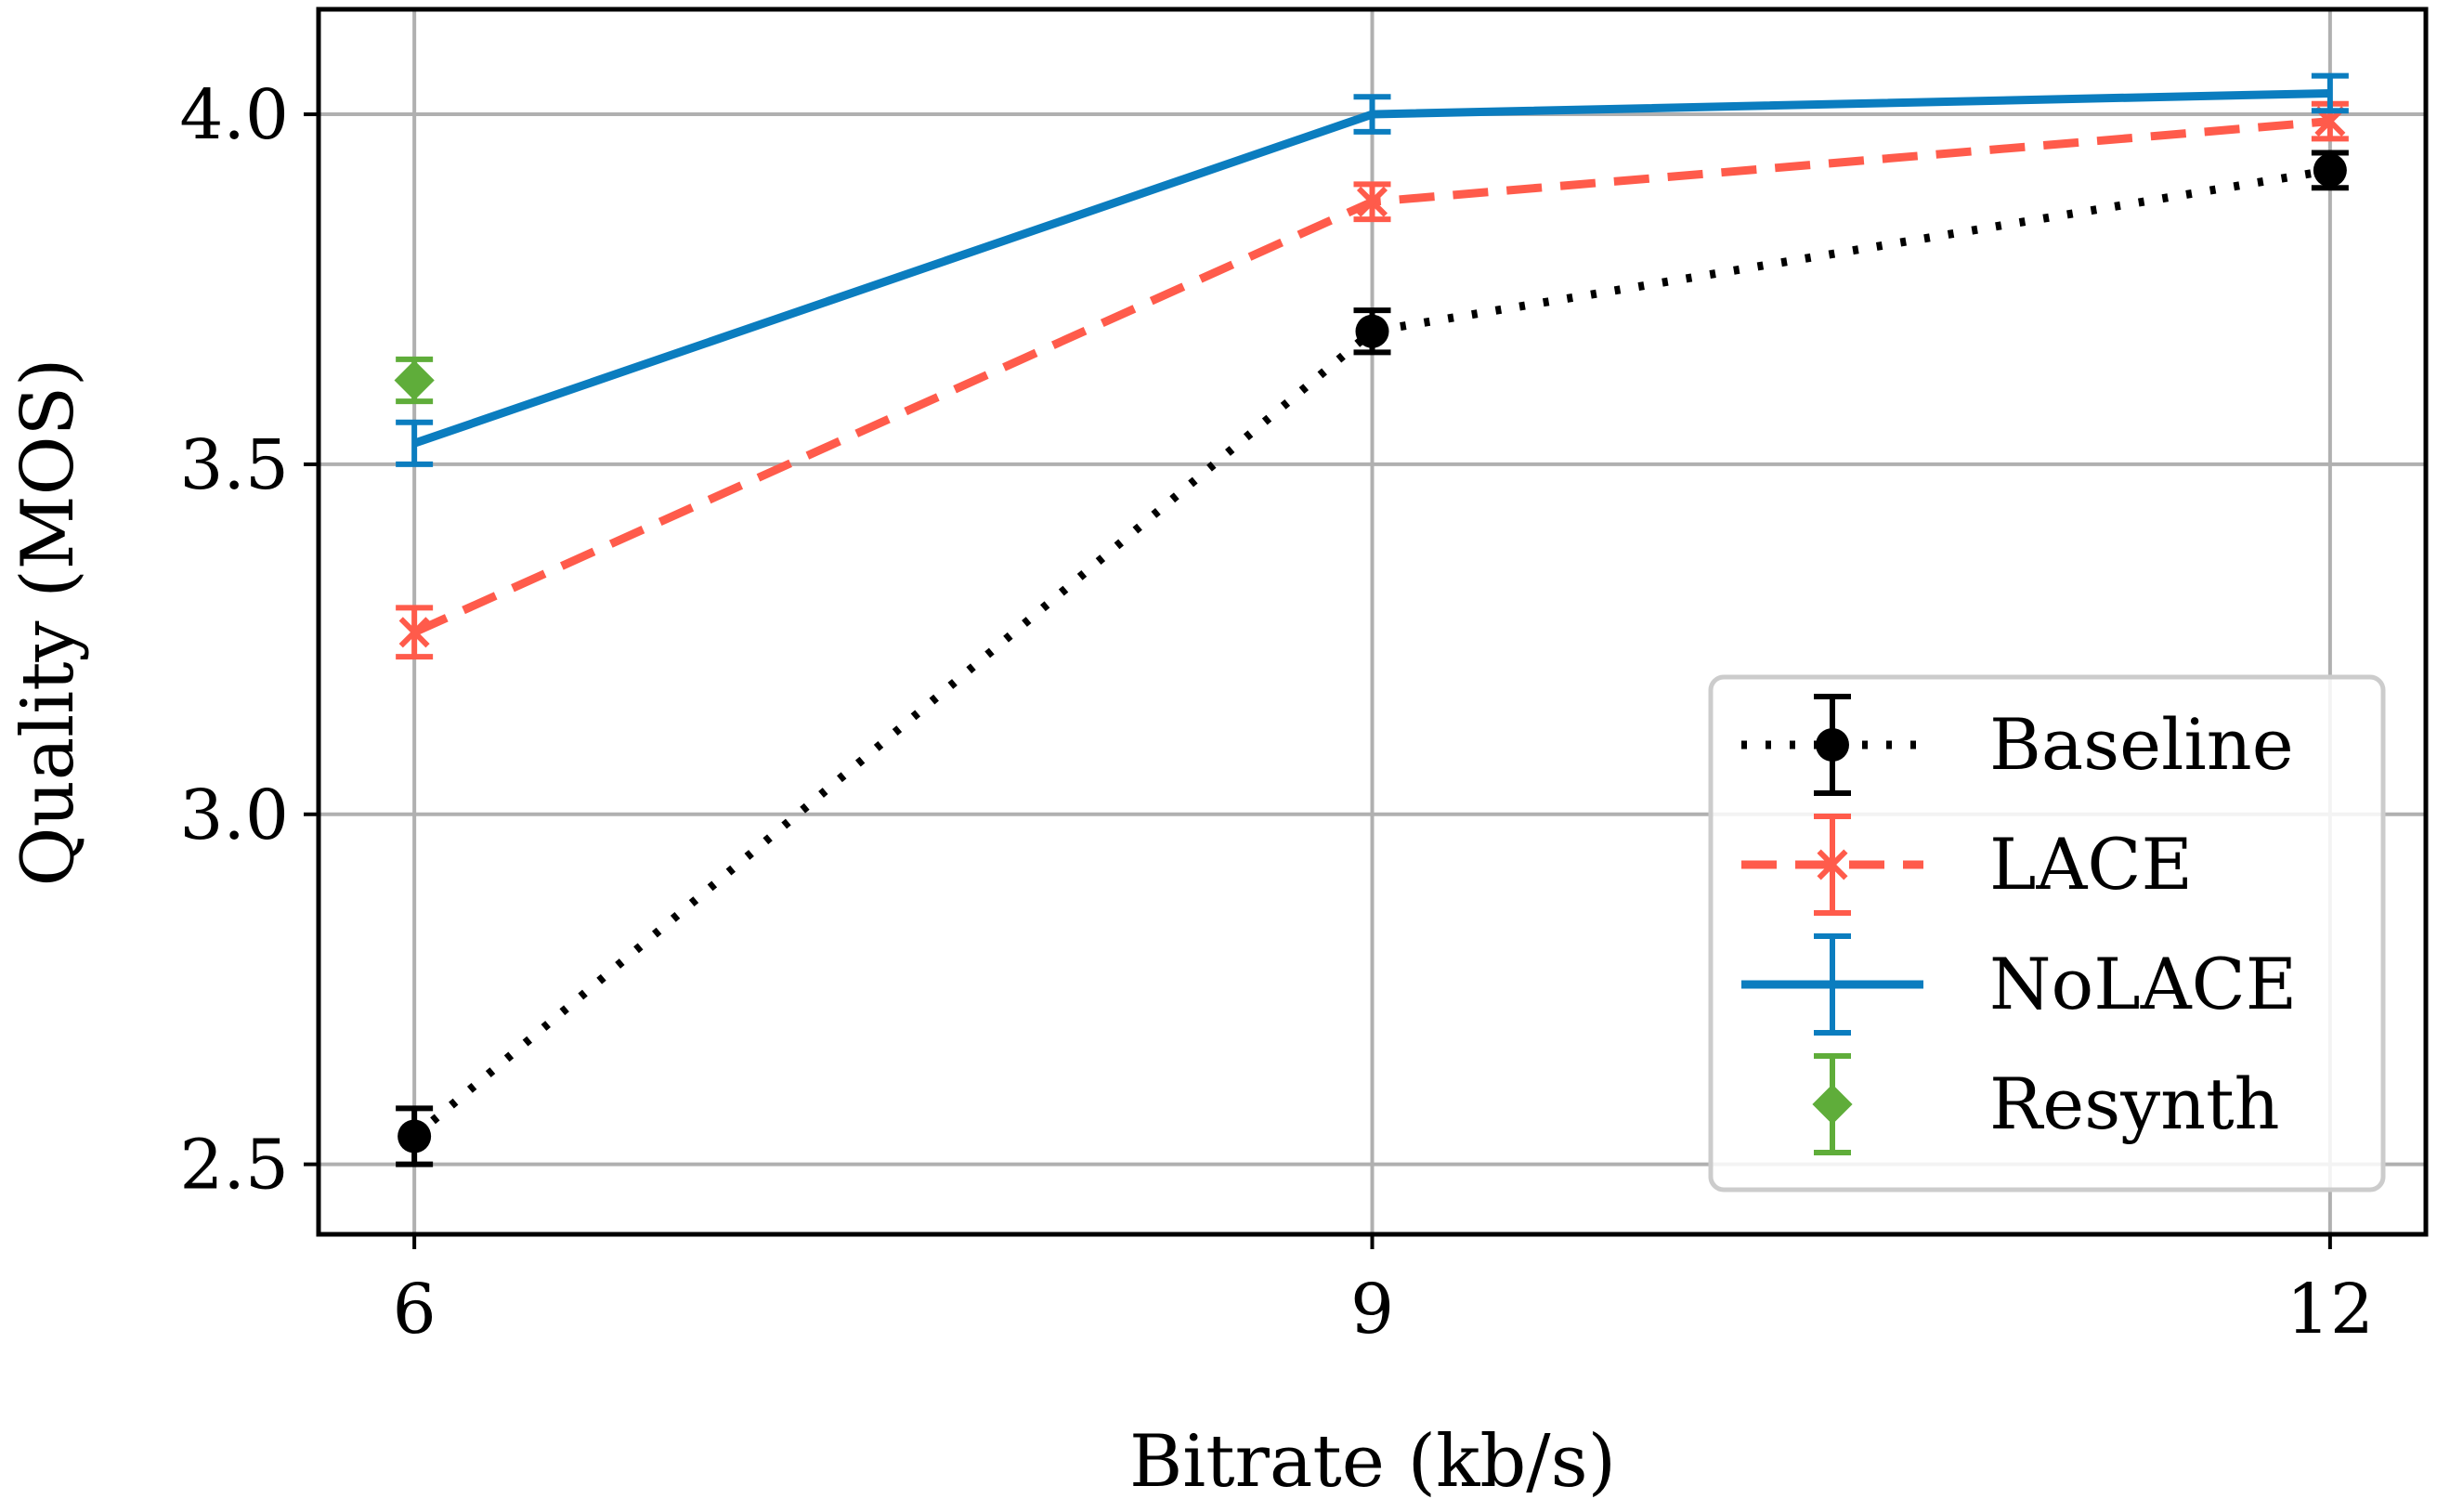 The image size is (2437, 1512). I want to click on legend-entry-resynth: Resynth, so click(2046, 1104).